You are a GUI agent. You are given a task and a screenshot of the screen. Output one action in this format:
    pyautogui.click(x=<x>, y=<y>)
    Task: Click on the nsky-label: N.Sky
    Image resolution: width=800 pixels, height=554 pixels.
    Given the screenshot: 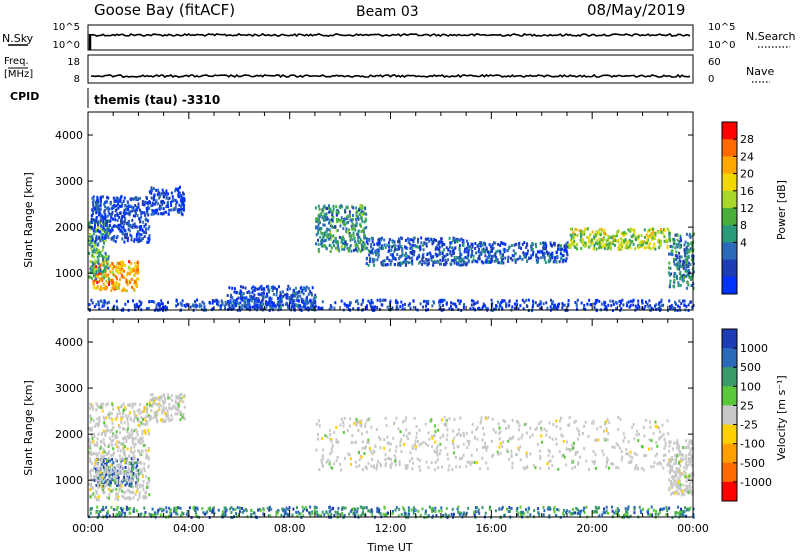 What is the action you would take?
    pyautogui.click(x=18, y=38)
    